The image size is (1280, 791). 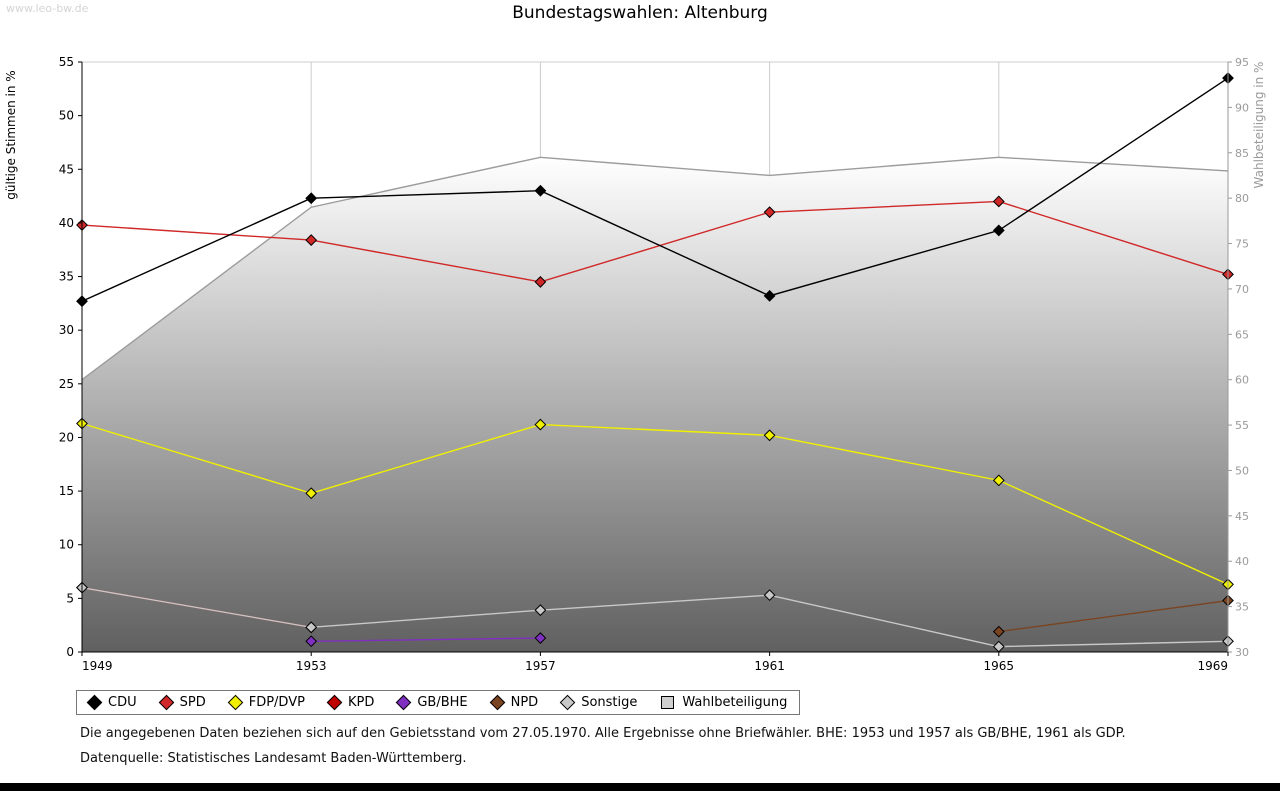 What do you see at coordinates (540, 666) in the screenshot?
I see `svg-text: 1957` at bounding box center [540, 666].